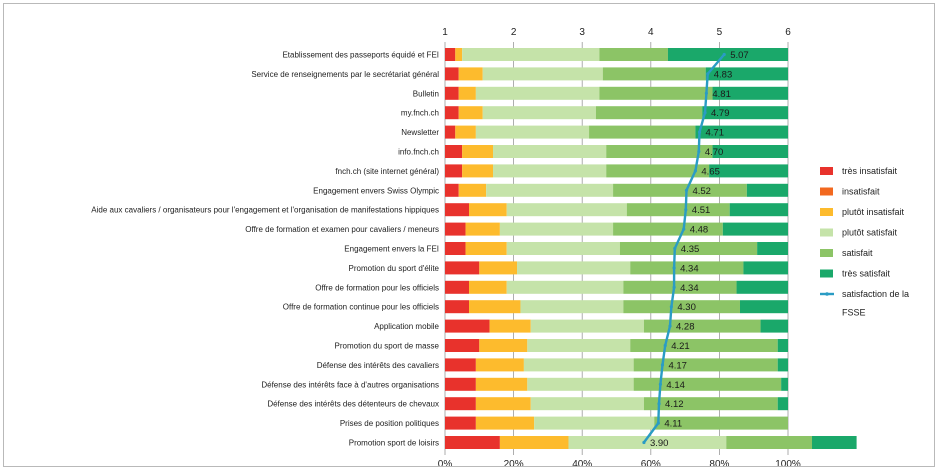 Image resolution: width=938 pixels, height=470 pixels. I want to click on category-label: fnch.ch (site internet général), so click(387, 171).